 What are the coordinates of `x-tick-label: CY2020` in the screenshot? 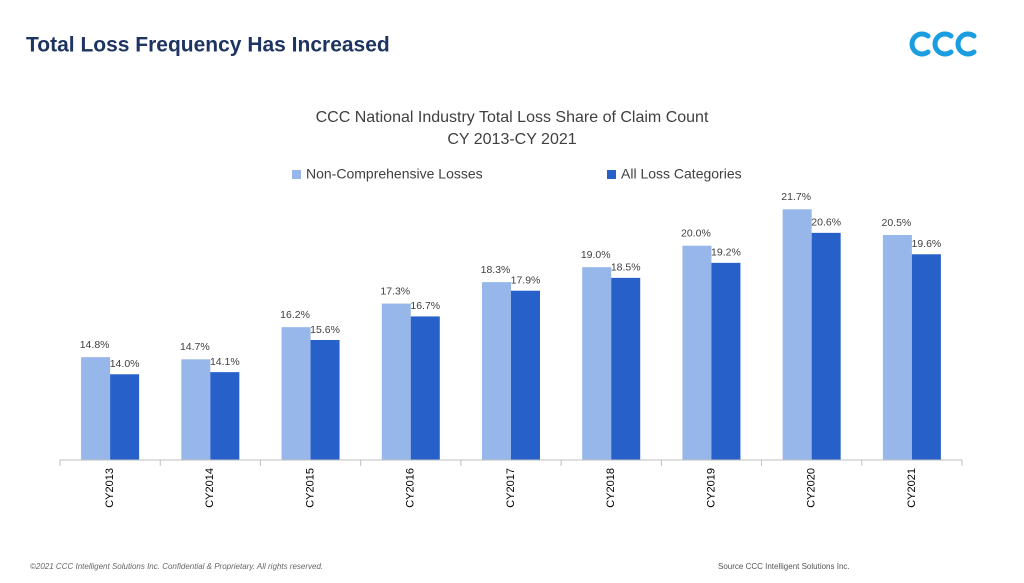 It's located at (812, 488).